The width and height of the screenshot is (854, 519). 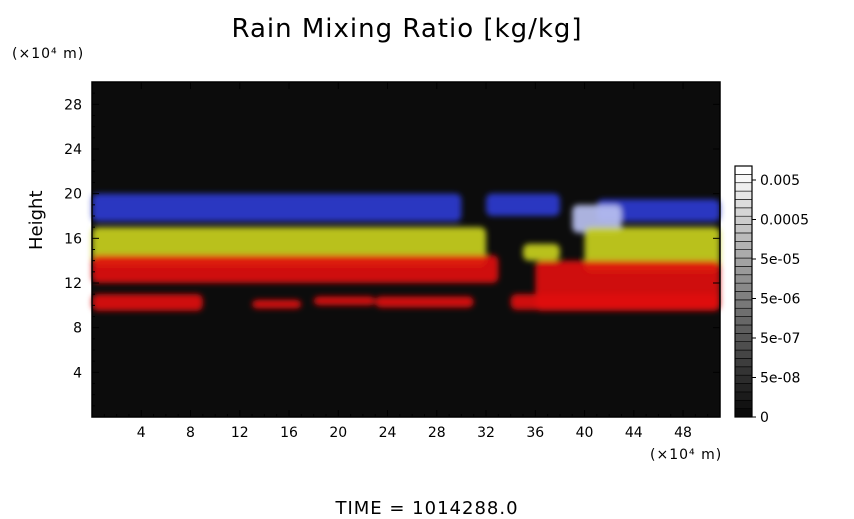 I want to click on colorbar-label-6: 0, so click(x=764, y=418).